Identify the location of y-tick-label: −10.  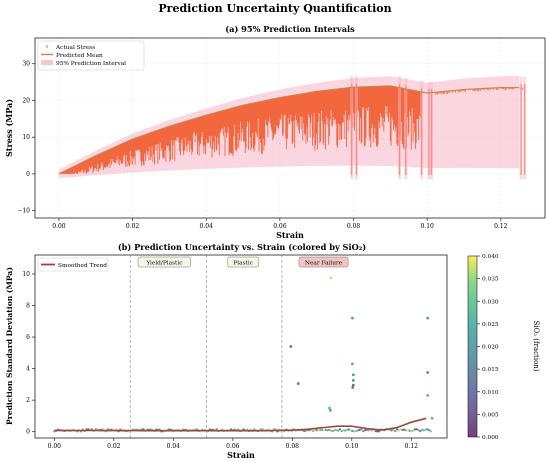
(23, 211).